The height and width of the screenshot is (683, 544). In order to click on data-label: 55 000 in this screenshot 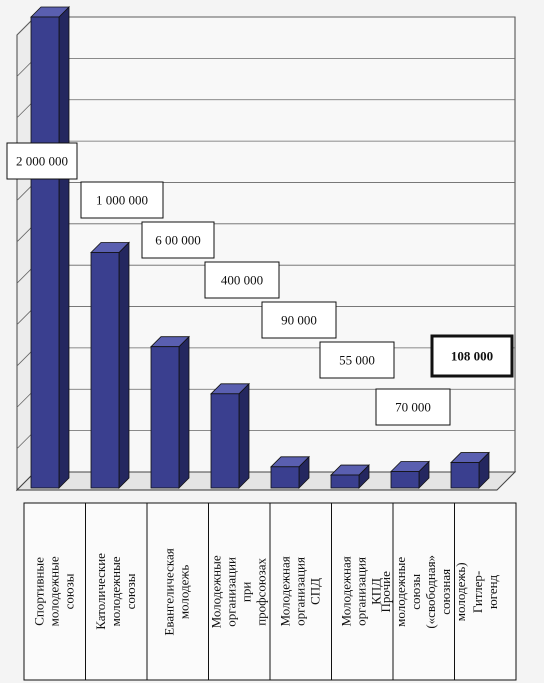, I will do `click(357, 360)`.